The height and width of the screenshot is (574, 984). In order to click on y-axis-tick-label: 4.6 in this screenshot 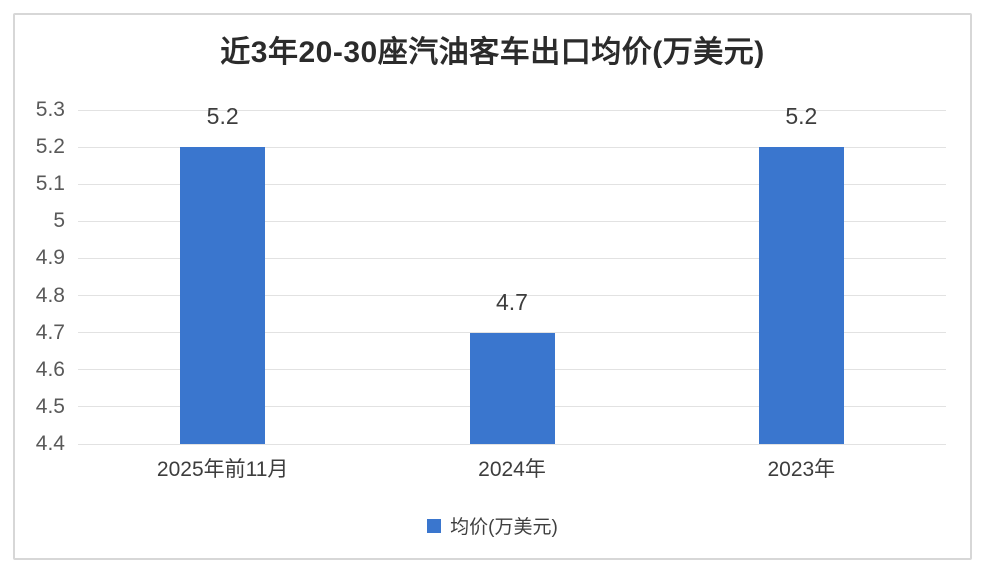, I will do `click(50, 369)`.